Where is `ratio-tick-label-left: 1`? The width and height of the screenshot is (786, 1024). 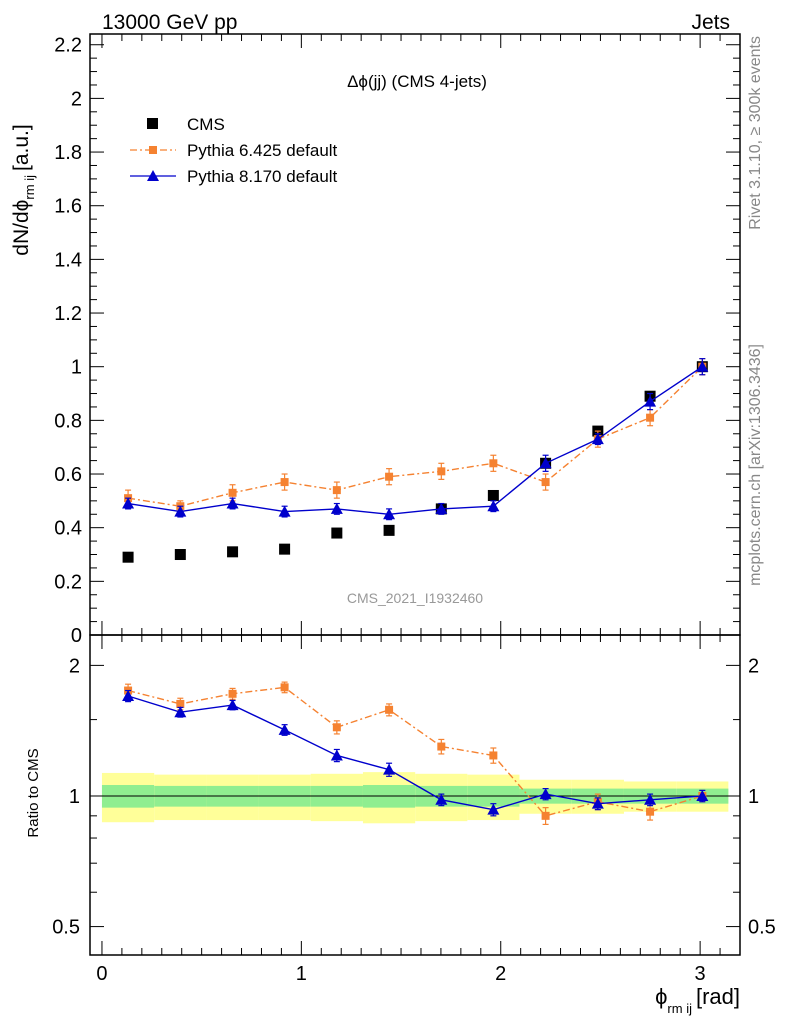
ratio-tick-label-left: 1 is located at coordinates (74, 797).